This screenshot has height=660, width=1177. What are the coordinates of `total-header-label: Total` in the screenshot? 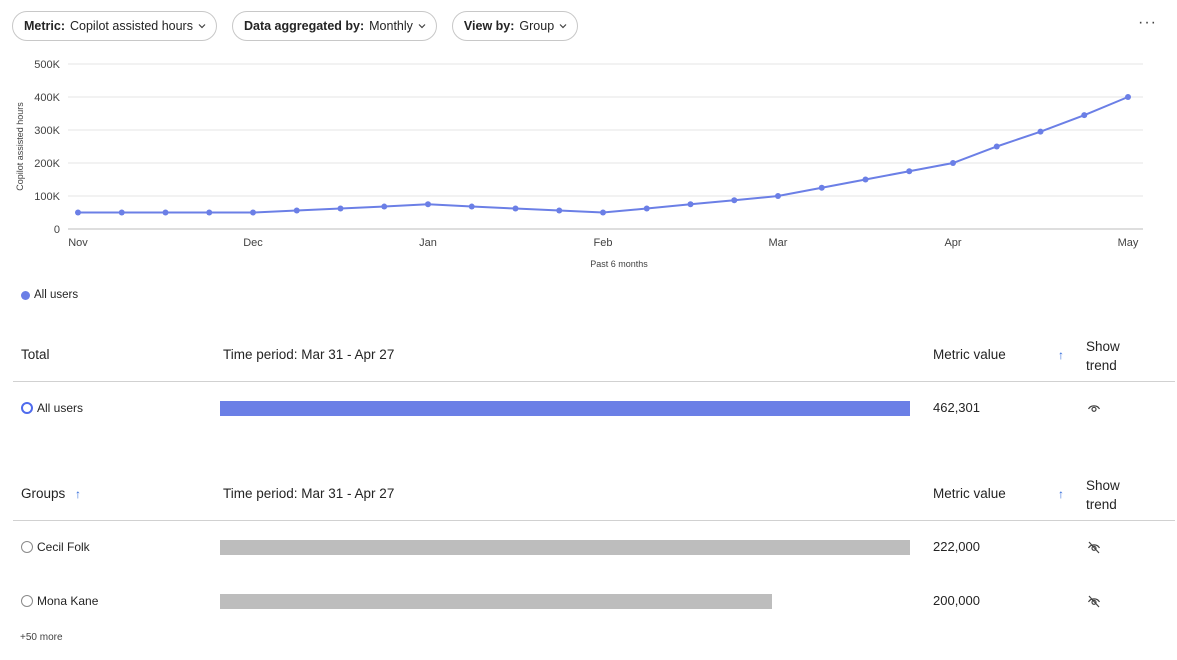 It's located at (35, 354).